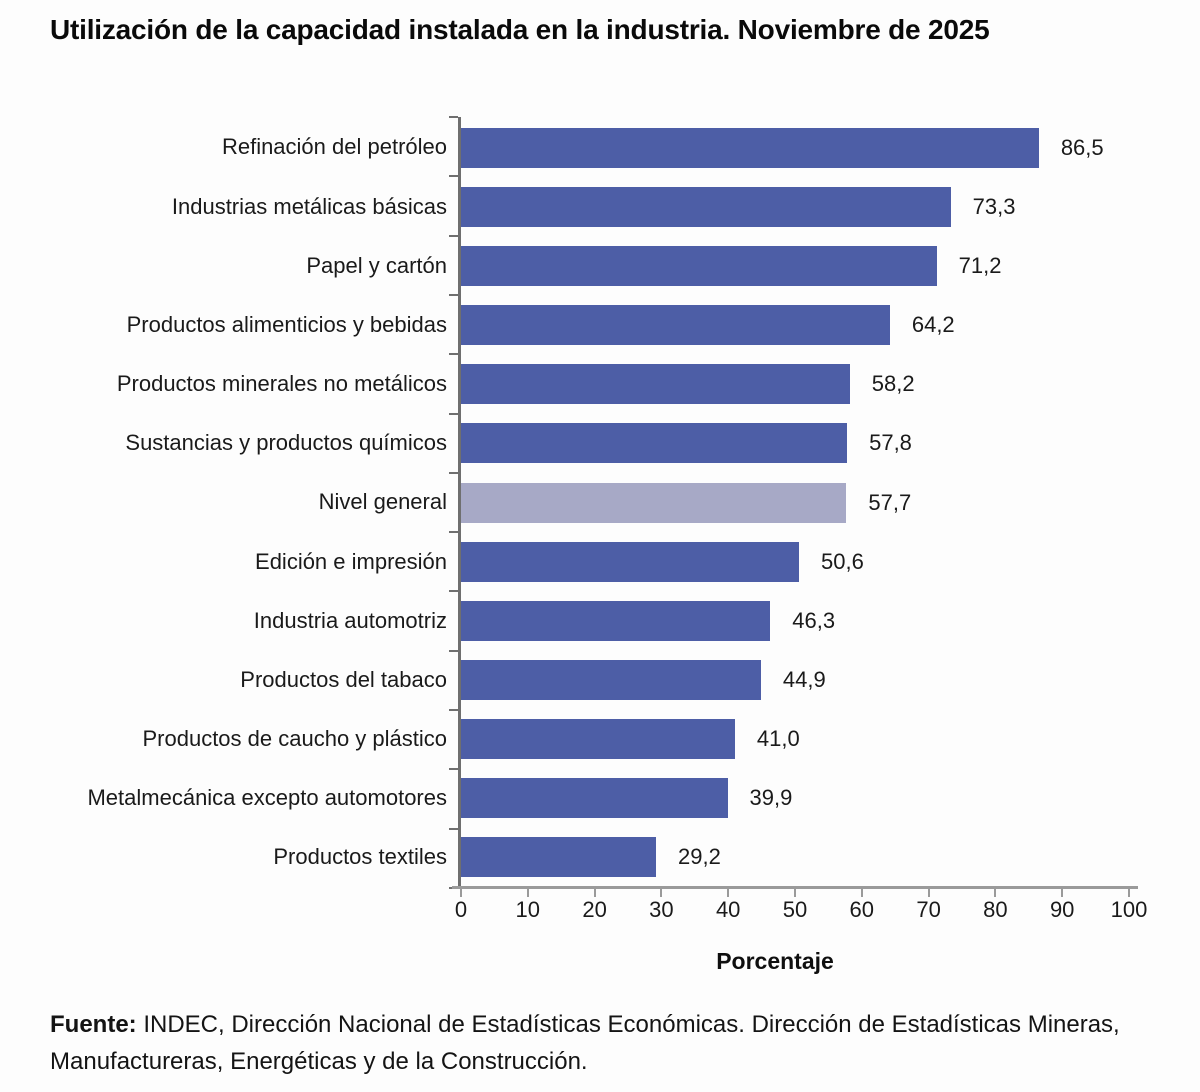 The image size is (1200, 1092). What do you see at coordinates (453, 502) in the screenshot?
I see `y-axis-ticks` at bounding box center [453, 502].